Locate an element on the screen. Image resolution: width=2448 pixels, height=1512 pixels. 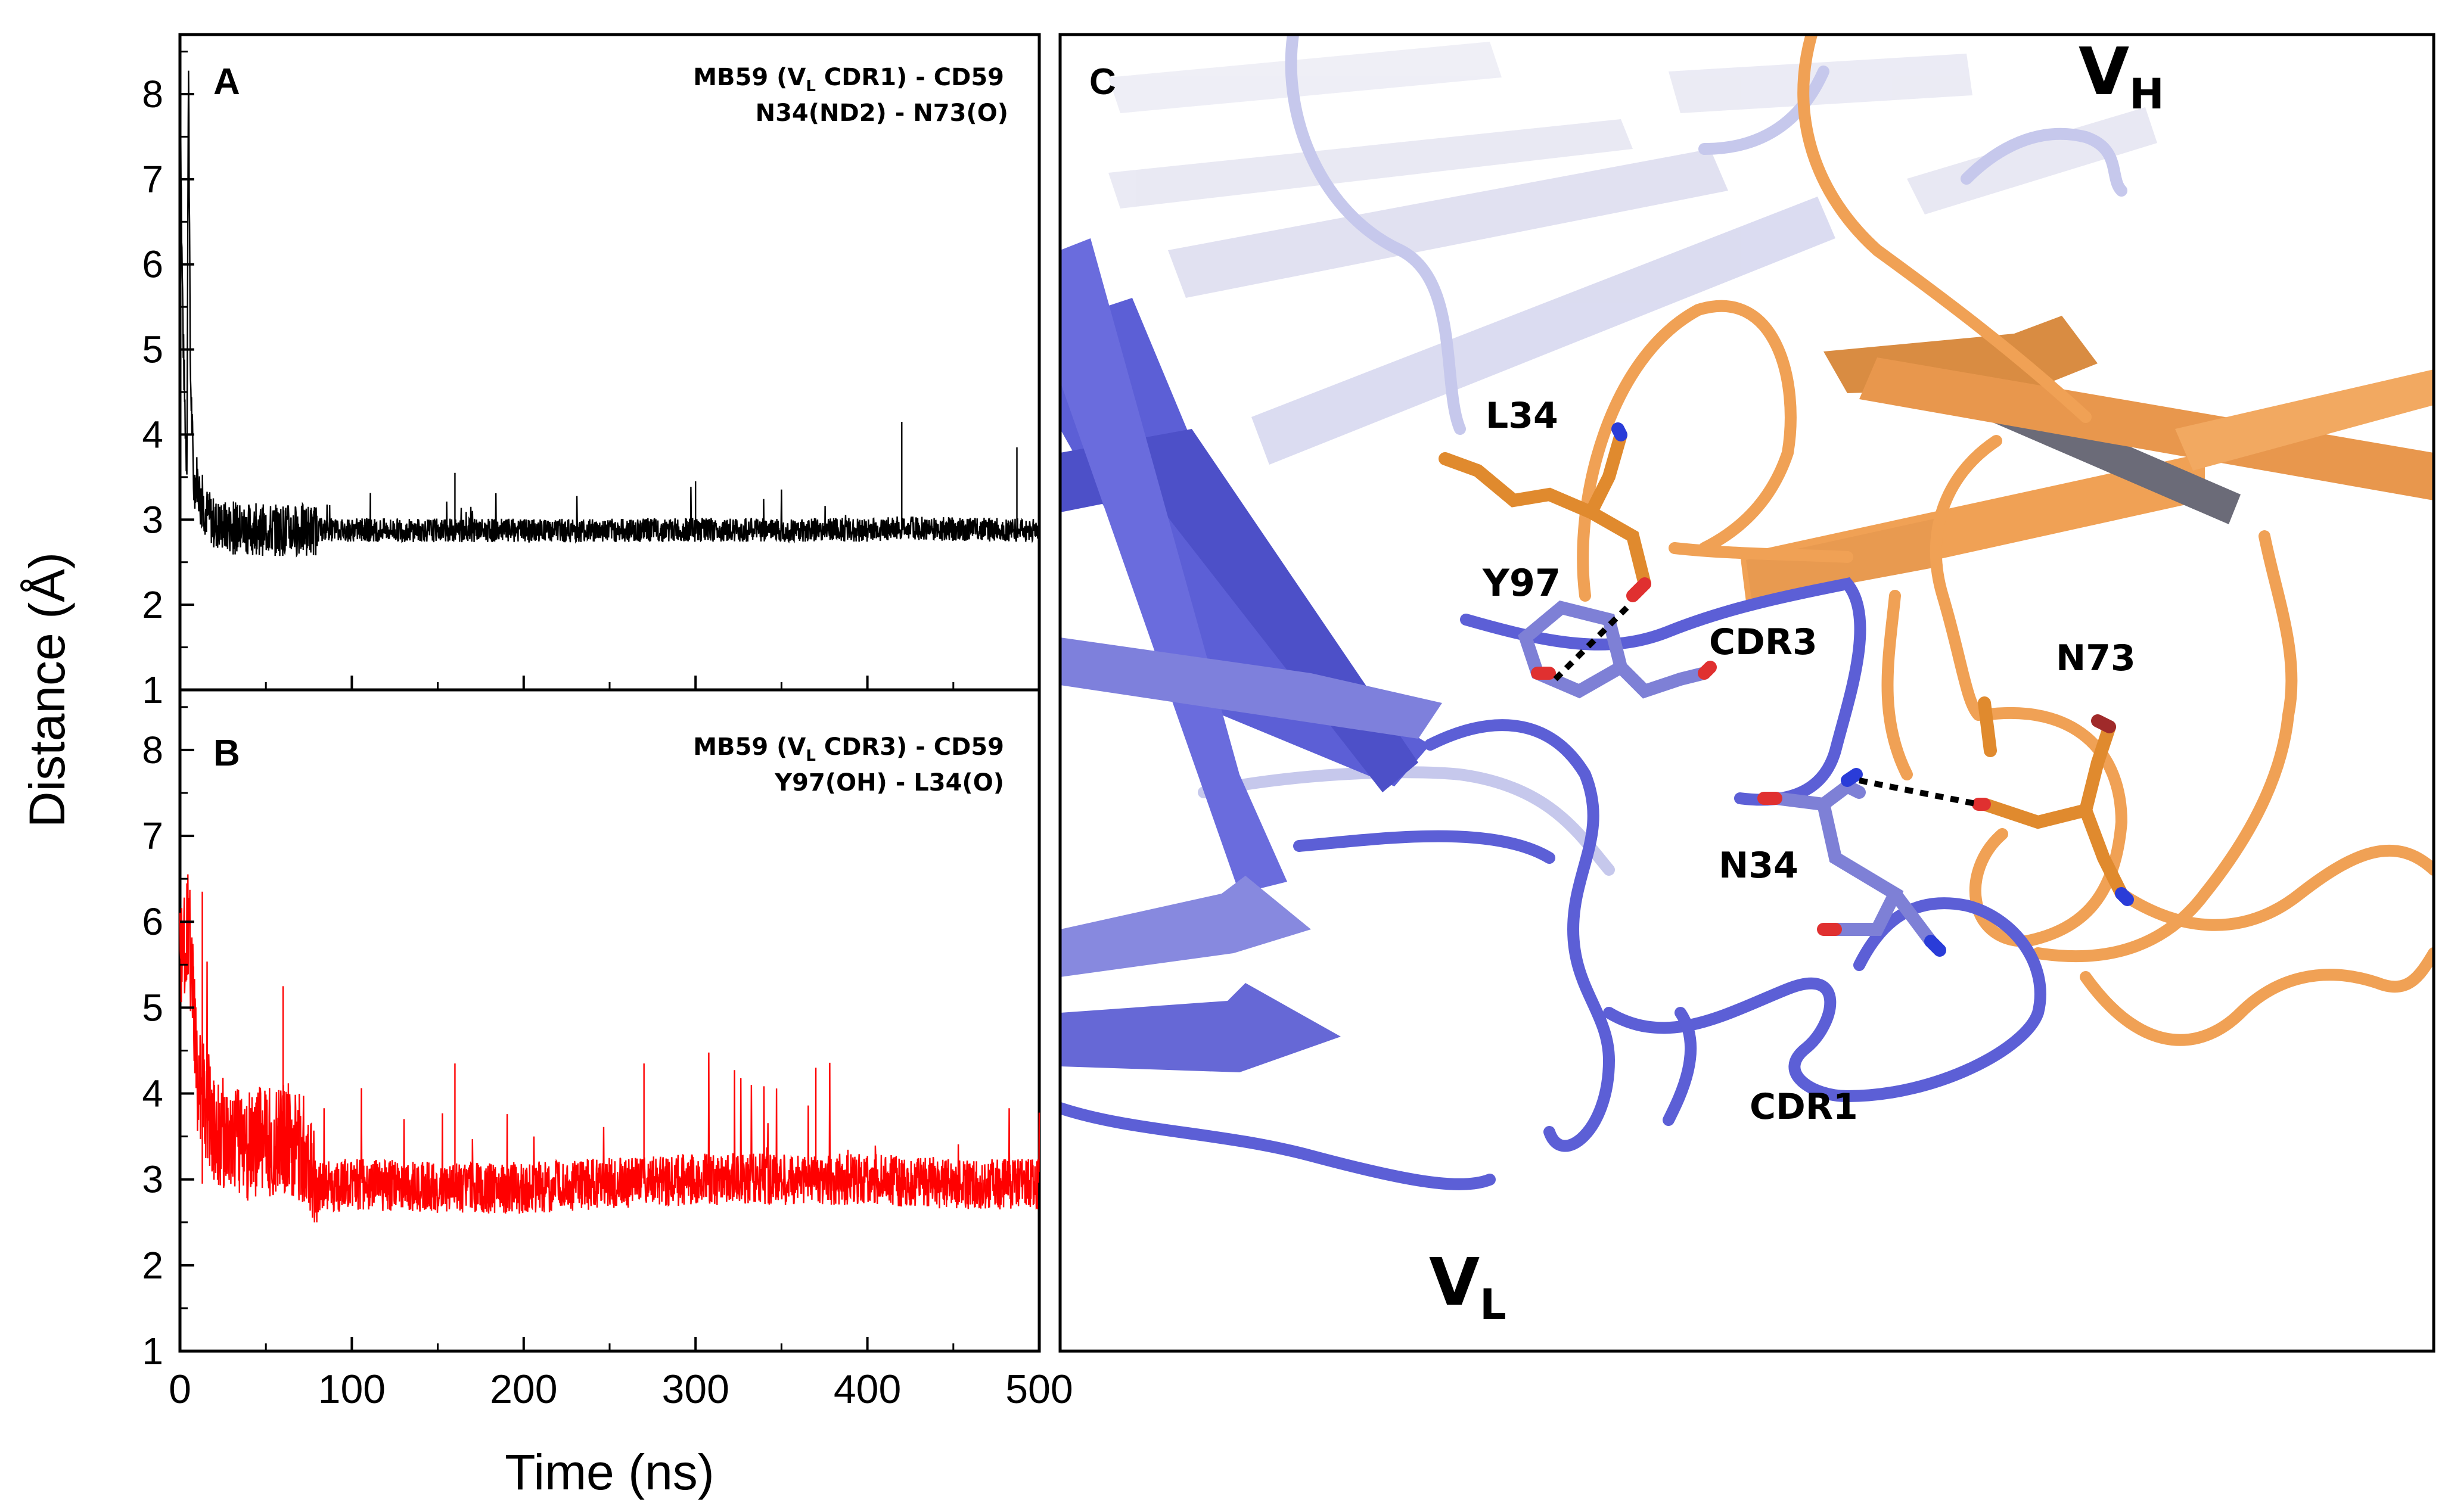
n73-nitrogen is located at coordinates (2124, 896).